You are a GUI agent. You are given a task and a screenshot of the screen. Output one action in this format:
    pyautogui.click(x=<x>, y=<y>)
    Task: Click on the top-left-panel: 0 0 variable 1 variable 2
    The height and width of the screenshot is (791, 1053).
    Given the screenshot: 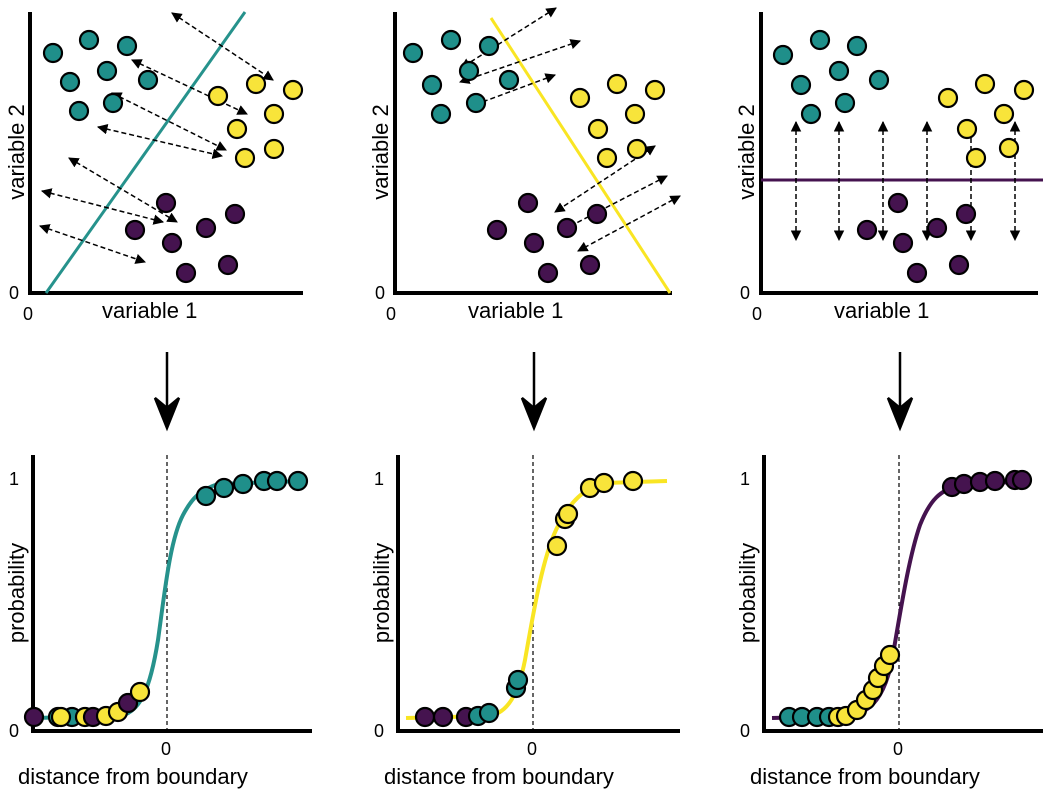 What is the action you would take?
    pyautogui.click(x=154, y=167)
    